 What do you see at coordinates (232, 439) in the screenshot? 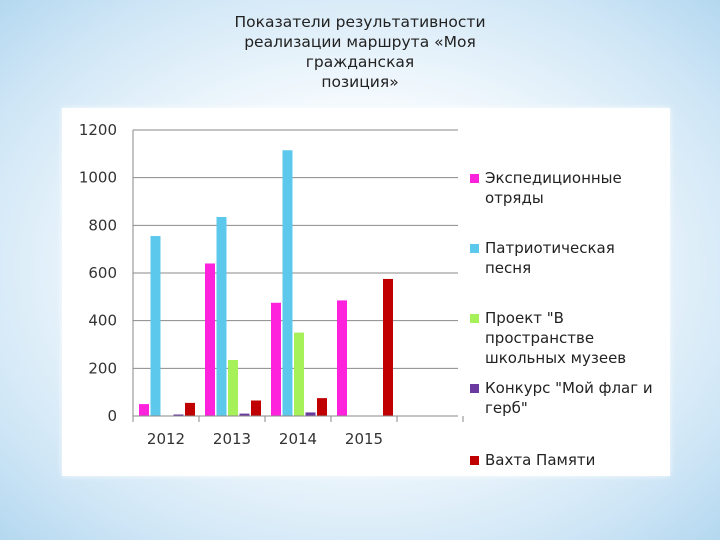
I see `x-tick-label-2013: 2013` at bounding box center [232, 439].